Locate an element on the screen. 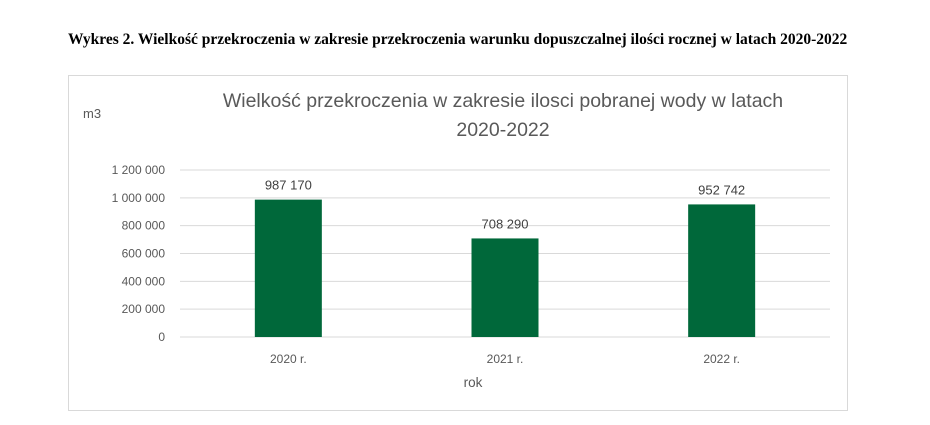 This screenshot has width=930, height=425. category-label: 2021 r. is located at coordinates (505, 359).